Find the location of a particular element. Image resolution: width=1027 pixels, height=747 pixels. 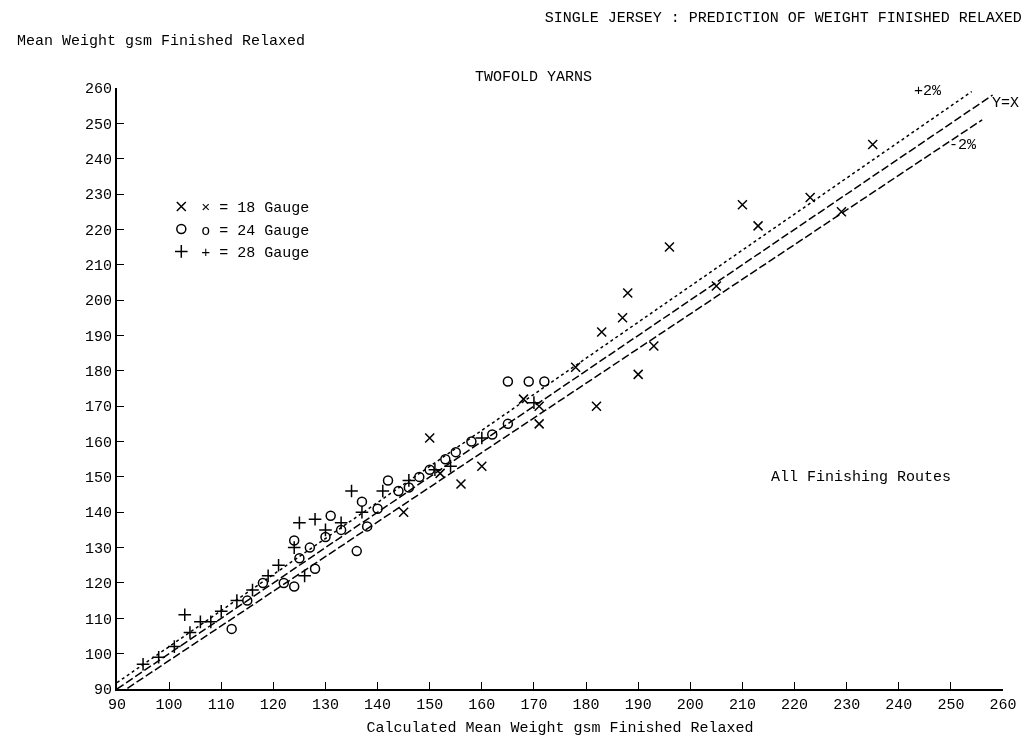

x-tick-label: 150 is located at coordinates (430, 705).